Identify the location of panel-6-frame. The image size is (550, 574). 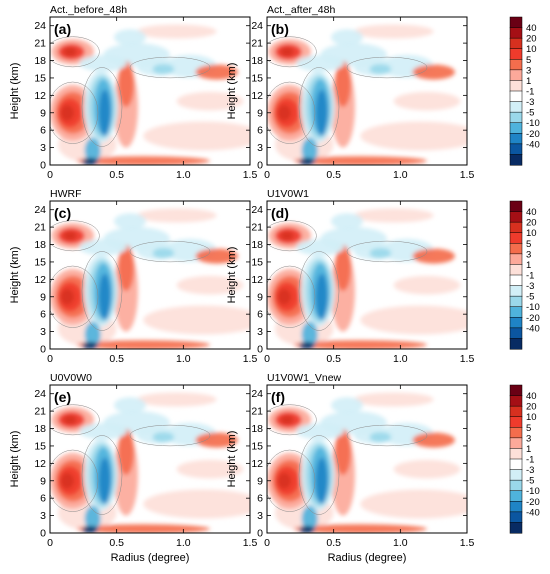
(367, 459).